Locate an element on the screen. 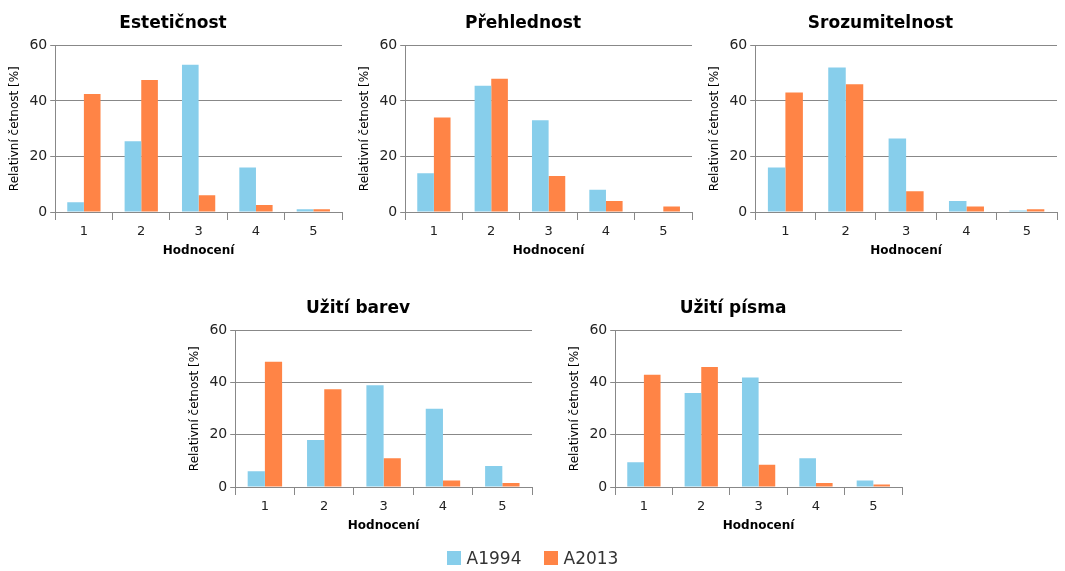  chart-title: Přehlednost is located at coordinates (523, 21).